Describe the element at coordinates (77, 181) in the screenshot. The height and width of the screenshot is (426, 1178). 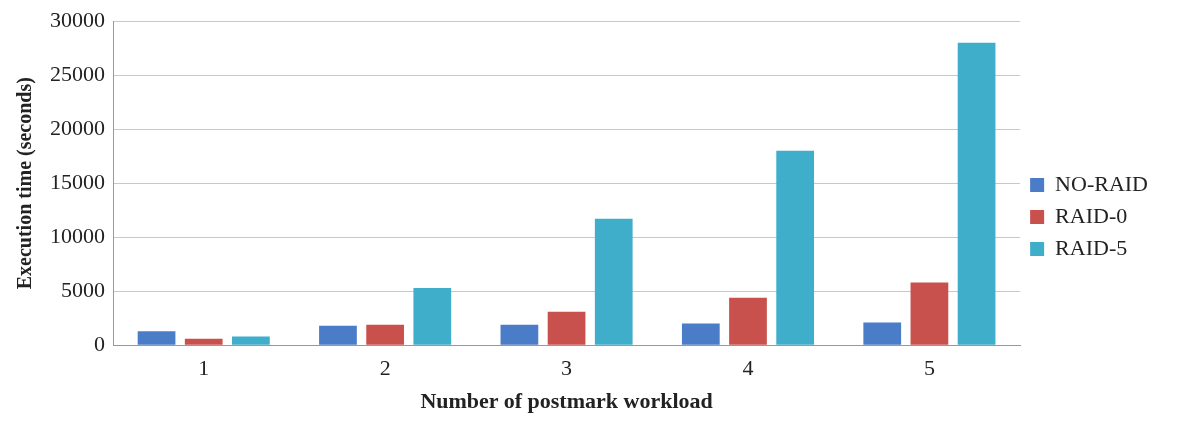
I see `y-tick-label: 15000` at that location.